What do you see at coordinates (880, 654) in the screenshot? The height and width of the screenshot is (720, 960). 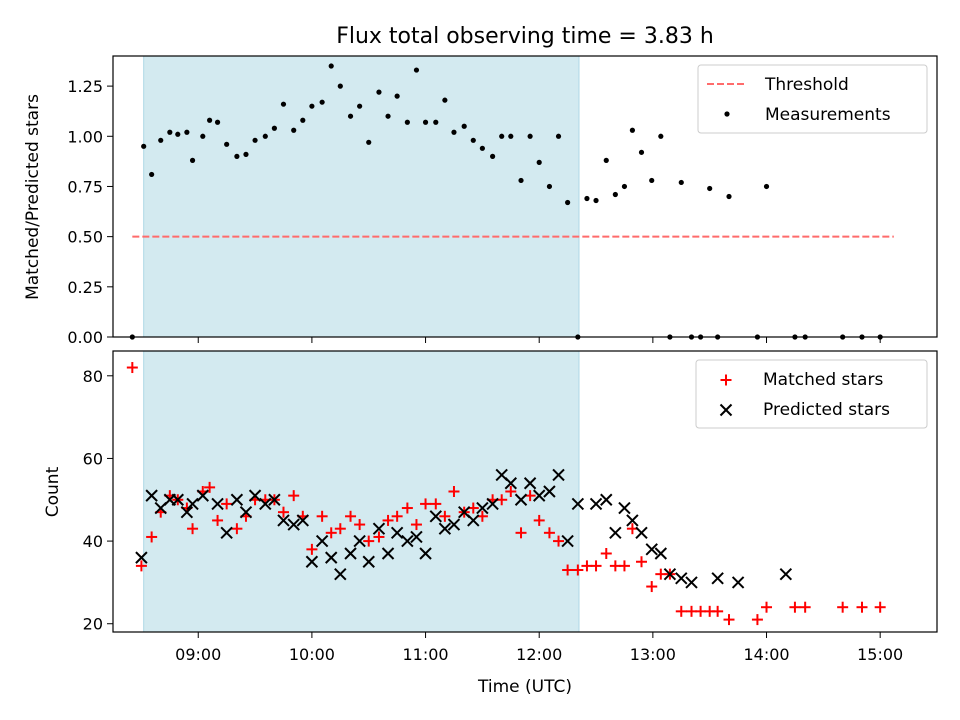 I see `x-tick-label: 15:00` at bounding box center [880, 654].